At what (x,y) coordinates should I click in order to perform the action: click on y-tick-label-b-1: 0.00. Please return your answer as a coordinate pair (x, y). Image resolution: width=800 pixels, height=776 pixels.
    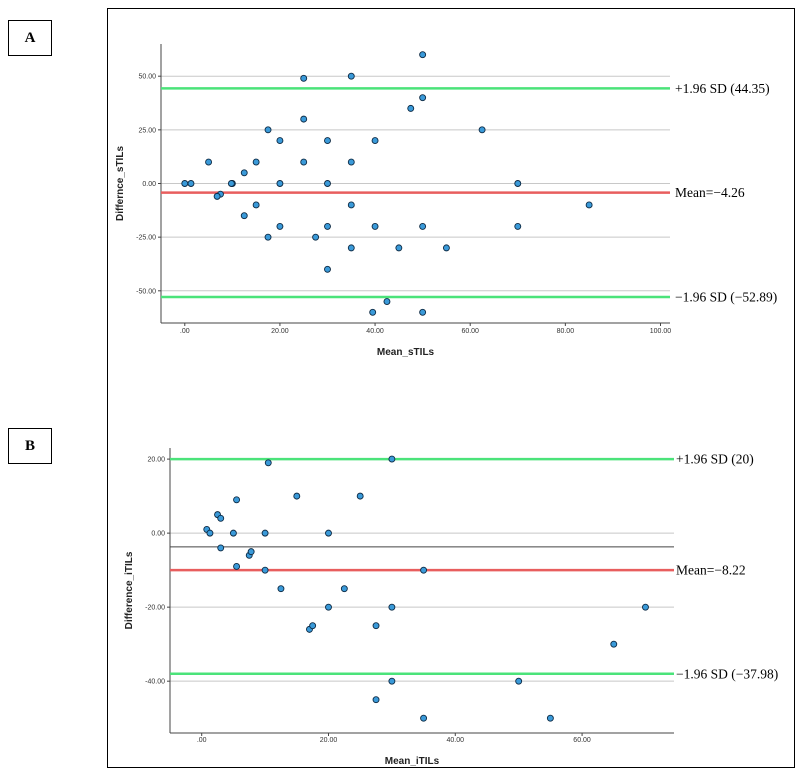
    Looking at the image, I should click on (158, 534).